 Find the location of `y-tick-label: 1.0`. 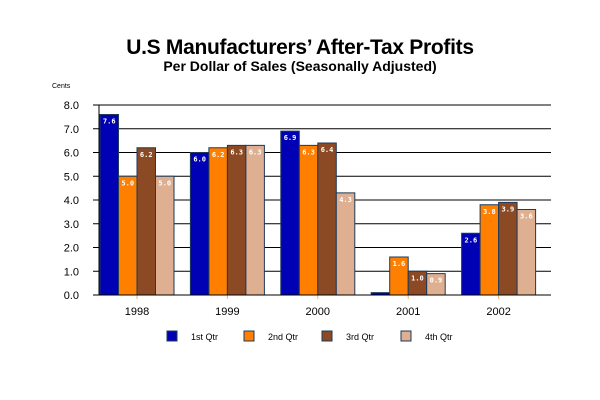

y-tick-label: 1.0 is located at coordinates (71, 272).